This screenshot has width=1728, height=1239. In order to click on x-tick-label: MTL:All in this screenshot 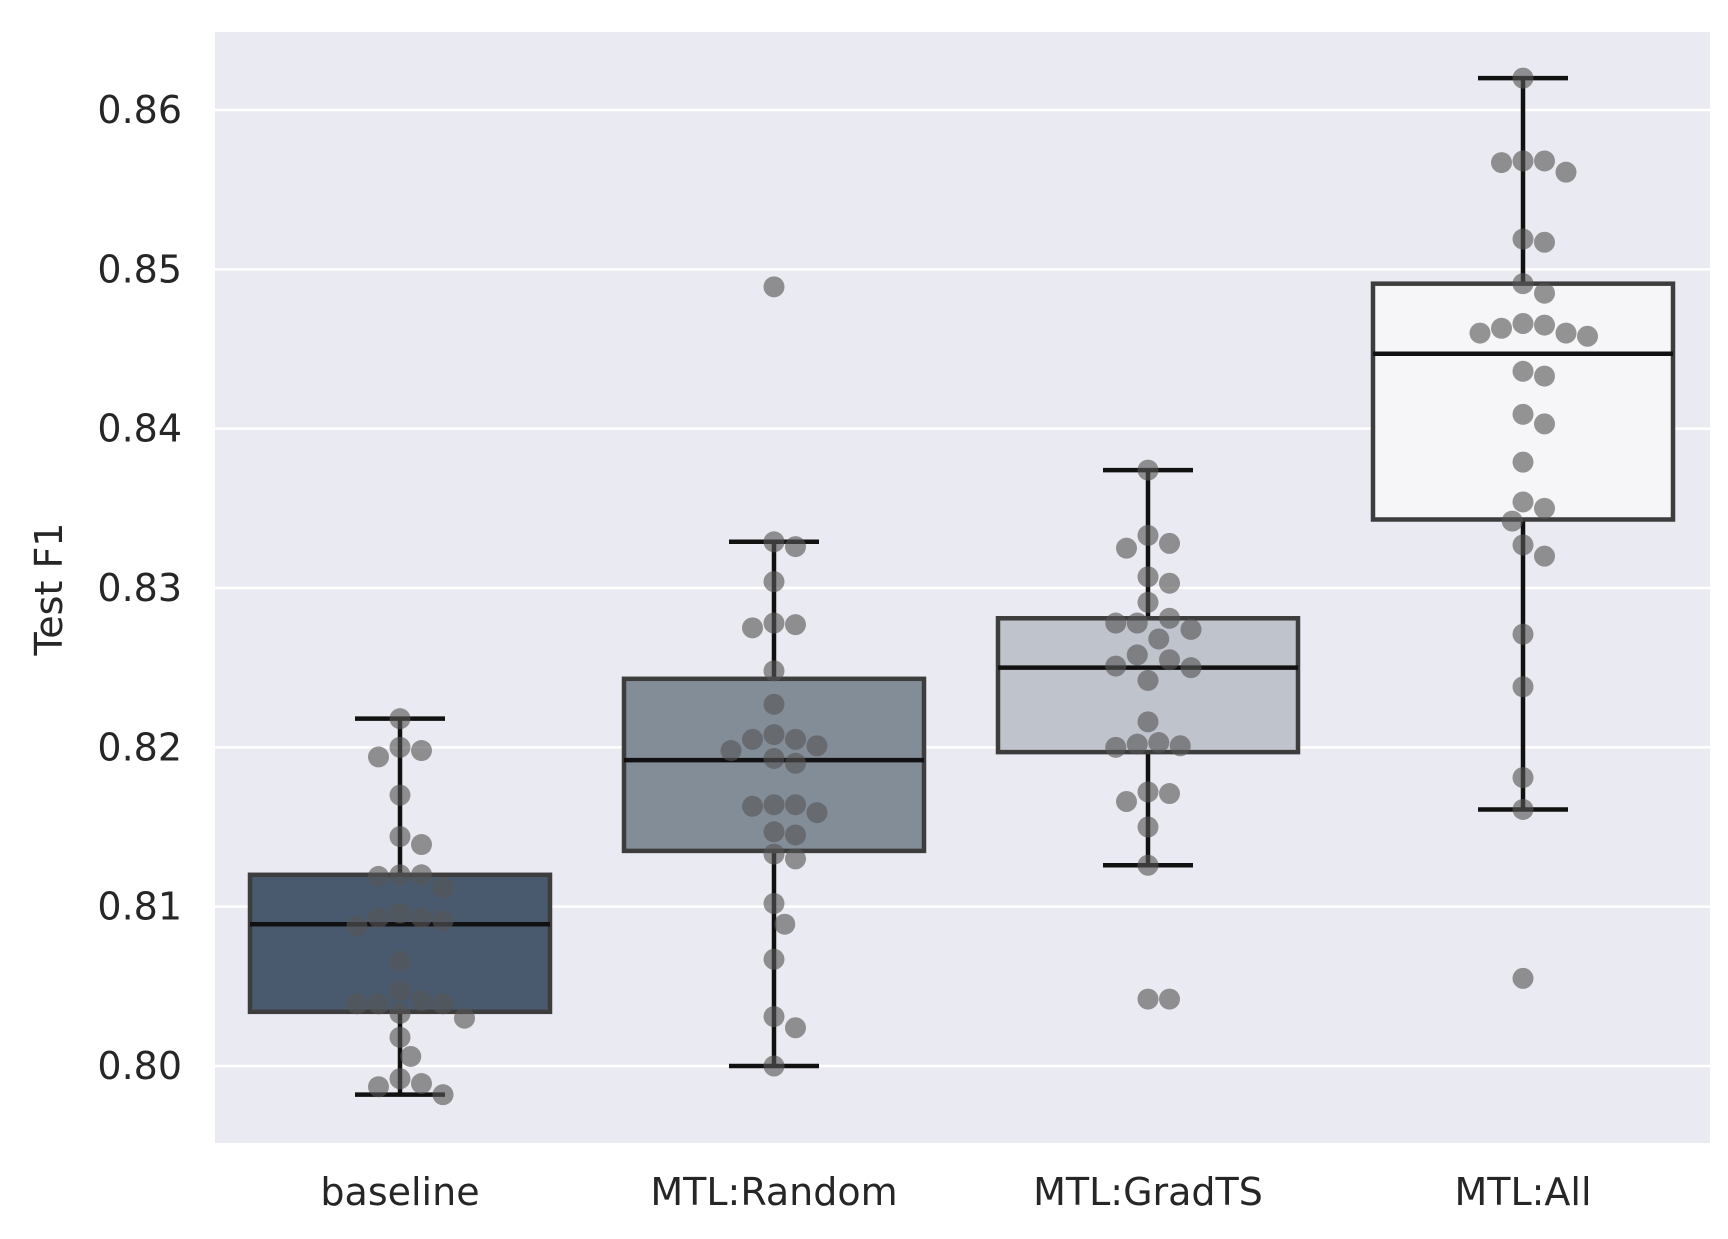, I will do `click(1522, 1192)`.